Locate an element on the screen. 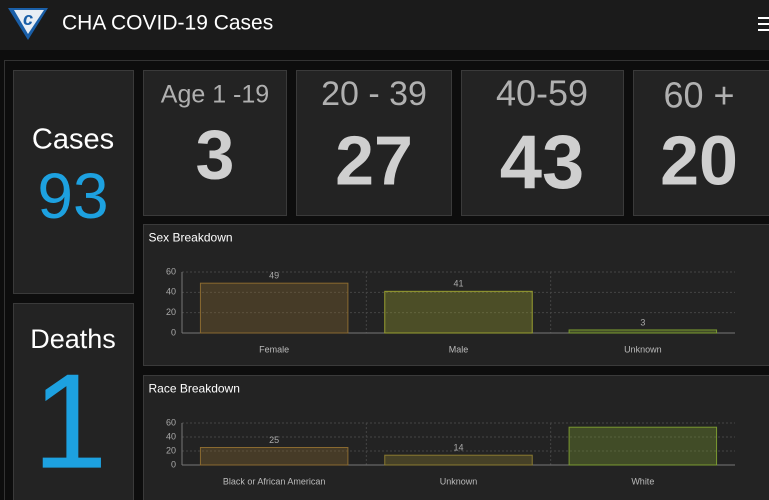  age-value: 3 is located at coordinates (215, 154).